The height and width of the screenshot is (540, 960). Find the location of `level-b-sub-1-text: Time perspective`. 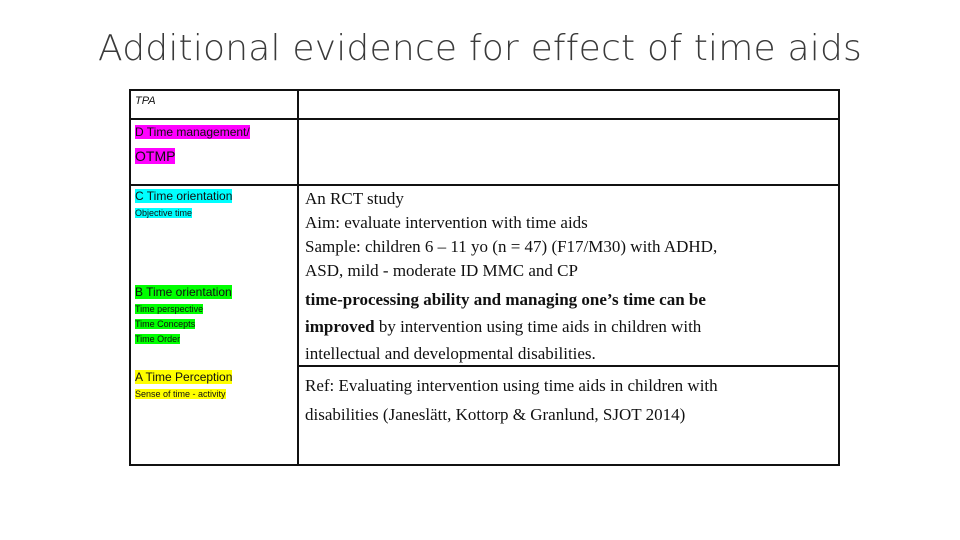

level-b-sub-1-text: Time perspective is located at coordinates (169, 309).